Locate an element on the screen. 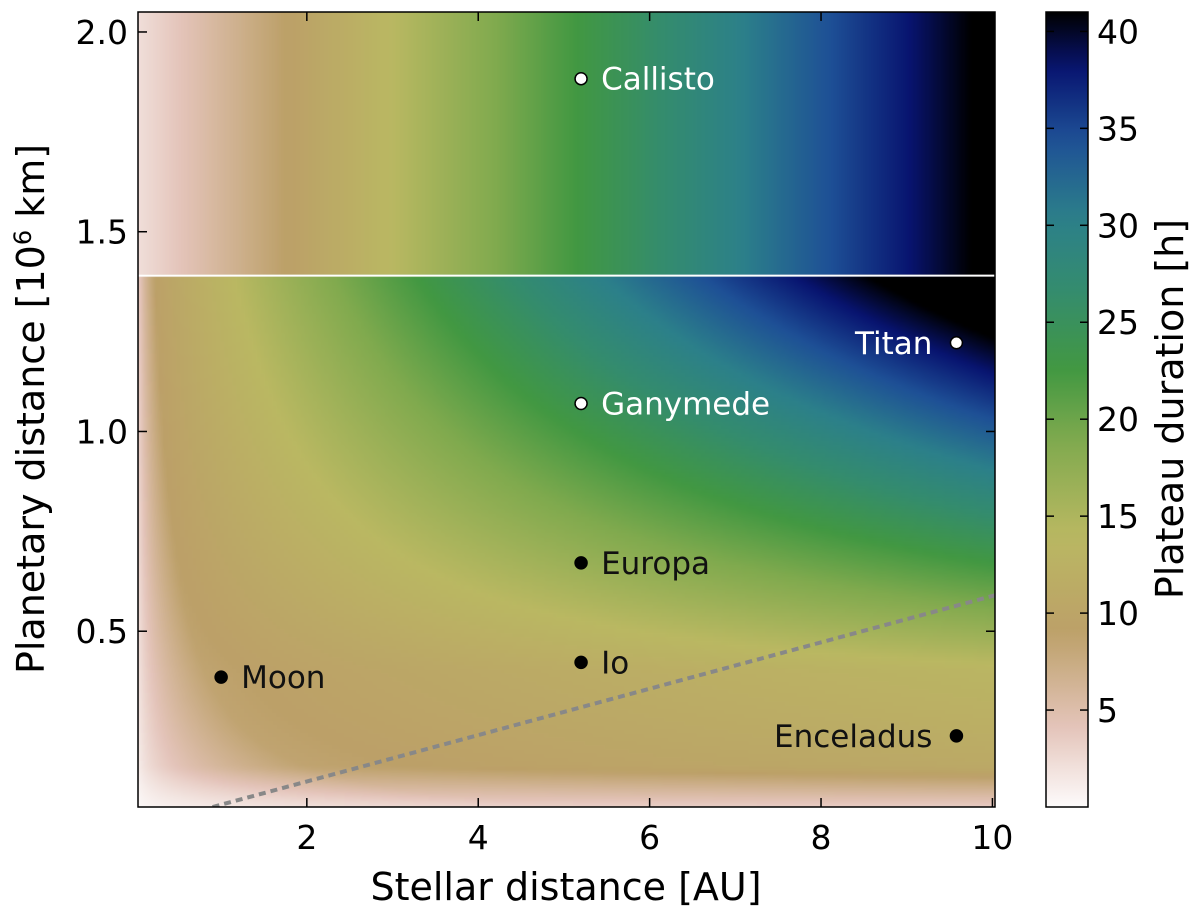 Image resolution: width=1200 pixels, height=911 pixels. y-axis-label: Planetary distance [106 km] is located at coordinates (31, 409).